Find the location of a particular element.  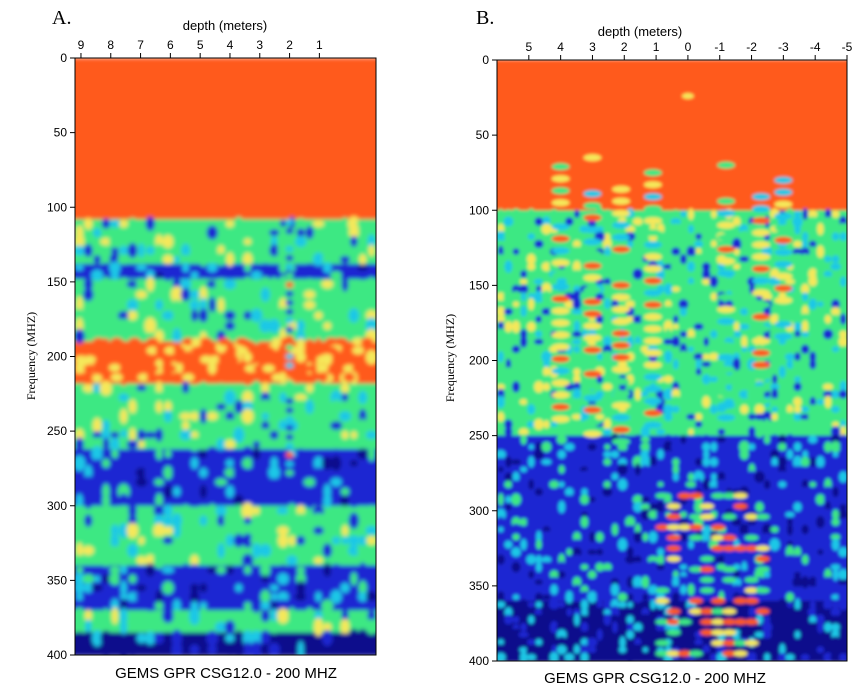

x-tick-label: 4 is located at coordinates (560, 47).